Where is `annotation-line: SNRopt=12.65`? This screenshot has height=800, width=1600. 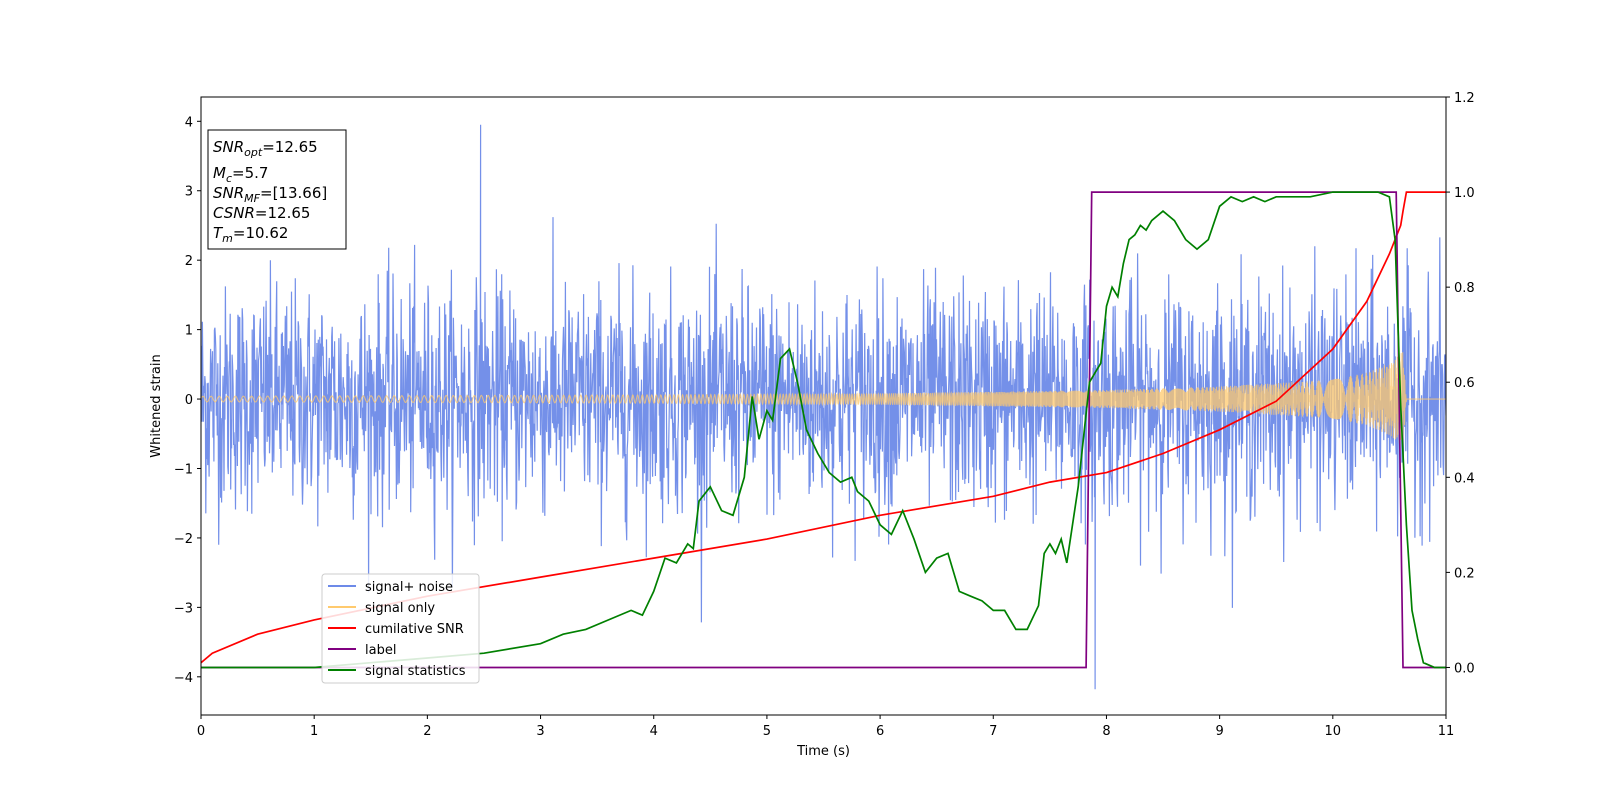
annotation-line: SNRopt=12.65 is located at coordinates (265, 148).